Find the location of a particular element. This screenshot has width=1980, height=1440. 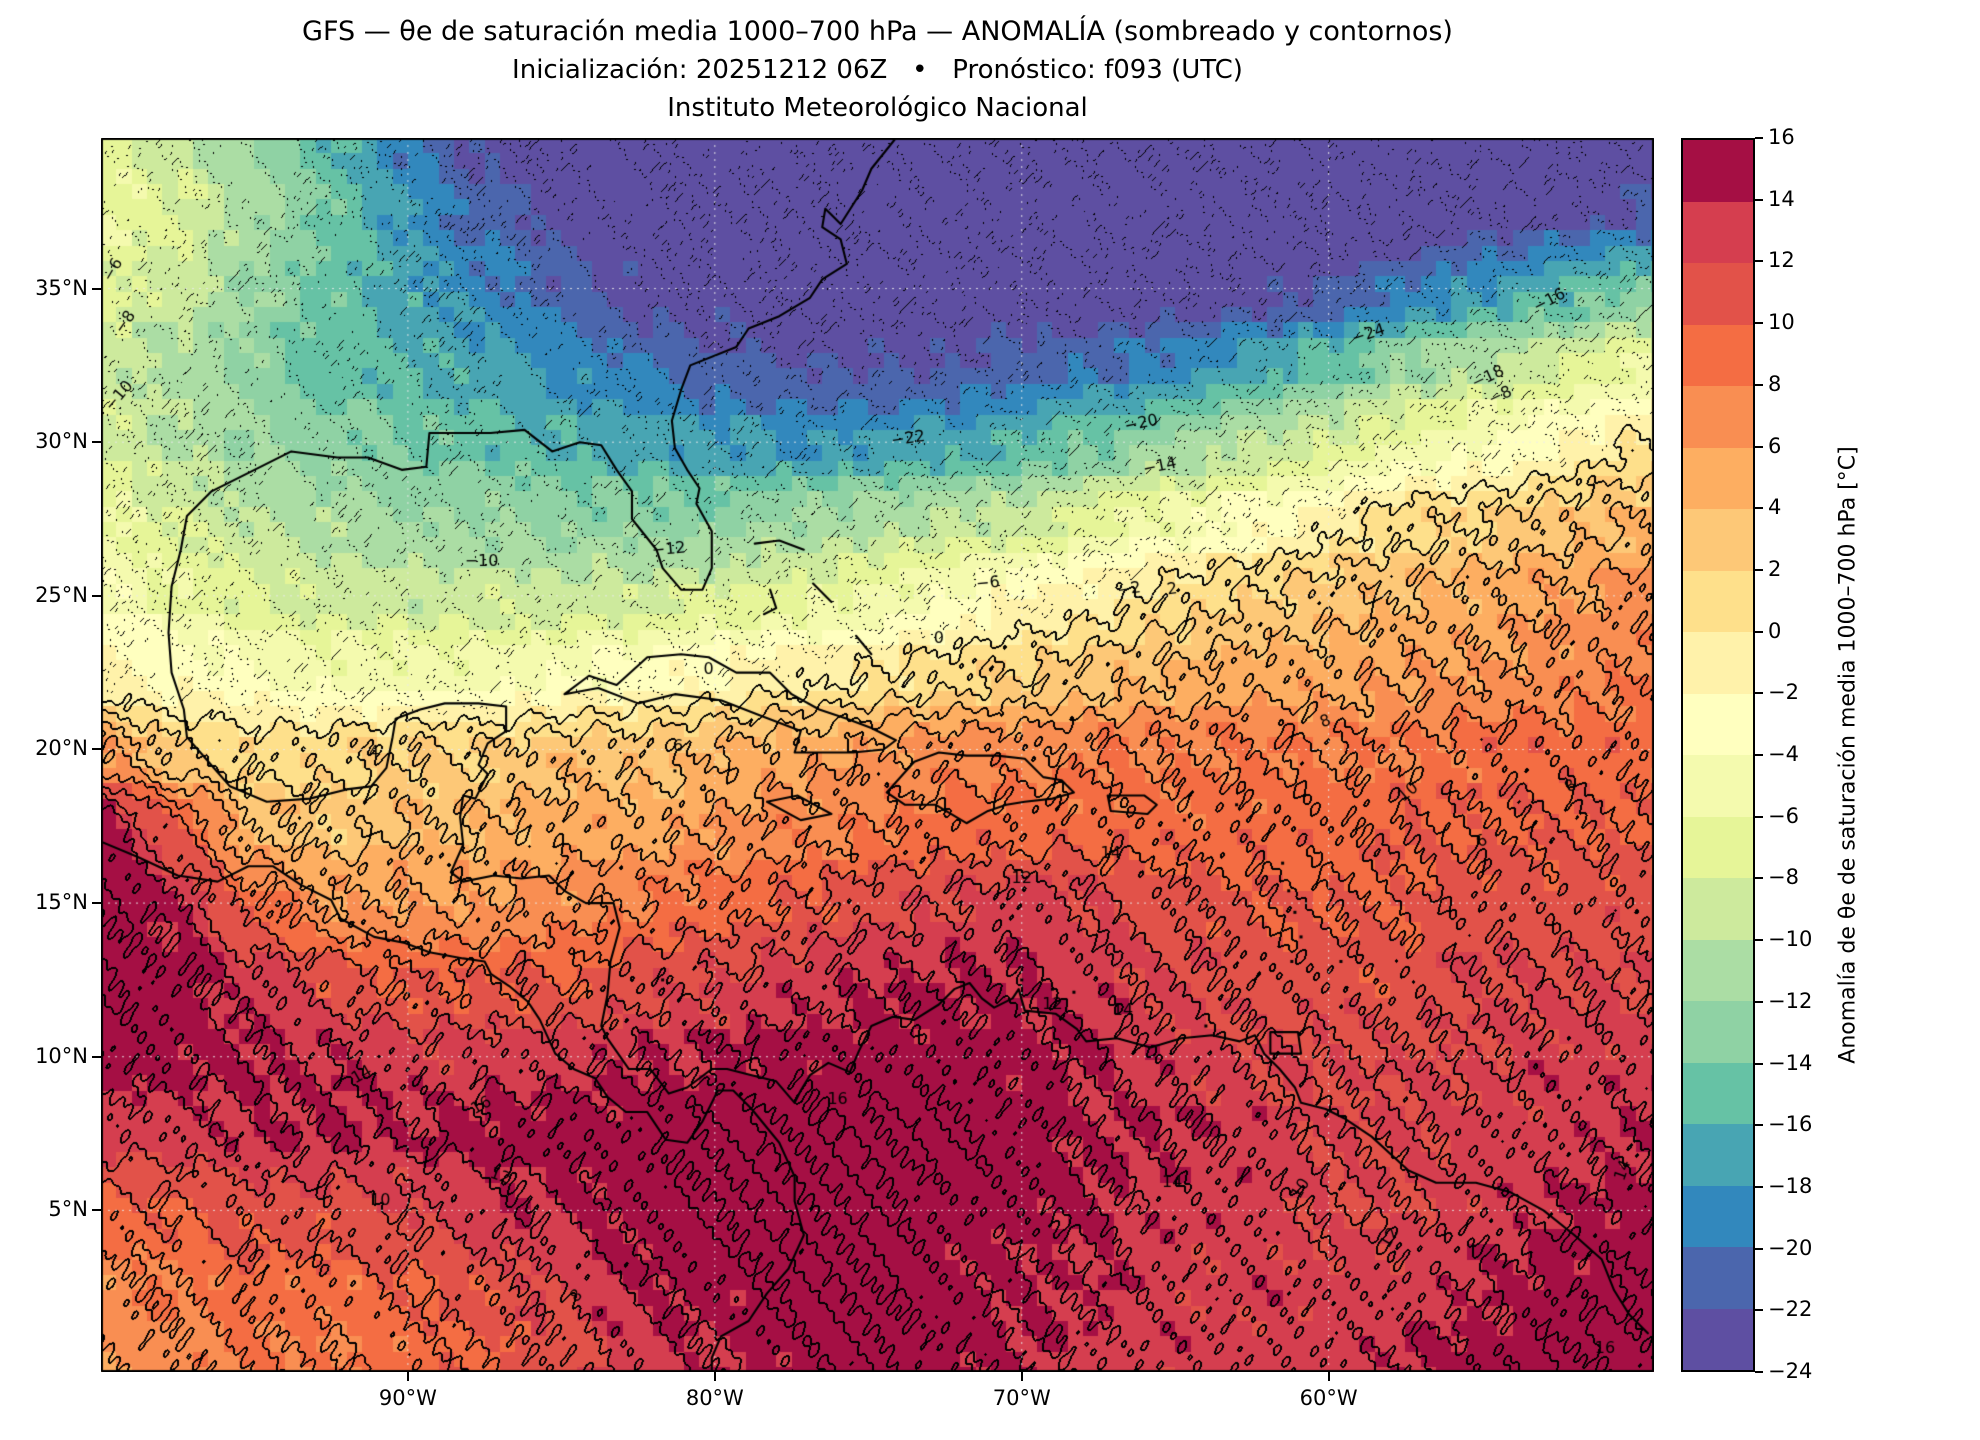

colorbar-tick-label: −8 is located at coordinates (1783, 877).